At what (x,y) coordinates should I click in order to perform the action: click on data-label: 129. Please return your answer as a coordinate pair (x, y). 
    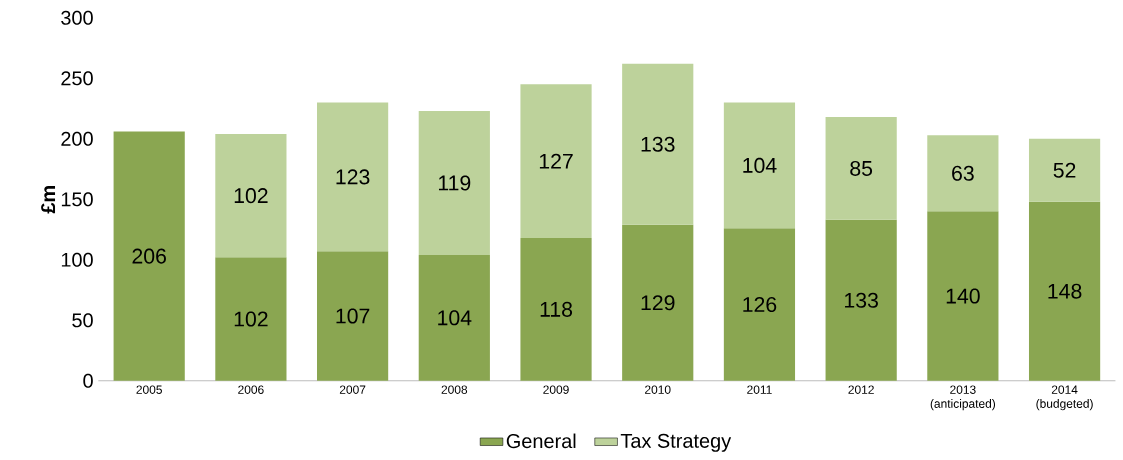
    Looking at the image, I should click on (658, 303).